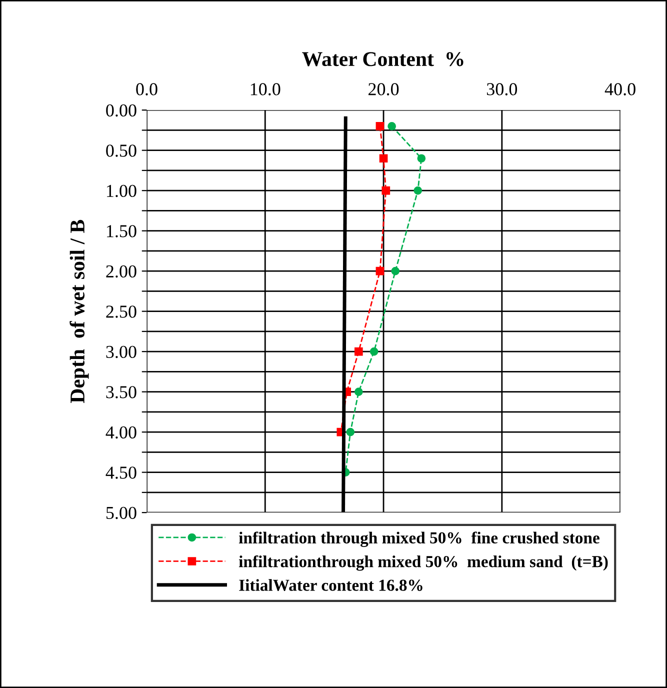 Image resolution: width=667 pixels, height=688 pixels. I want to click on x-tick-label: 30.0, so click(502, 89).